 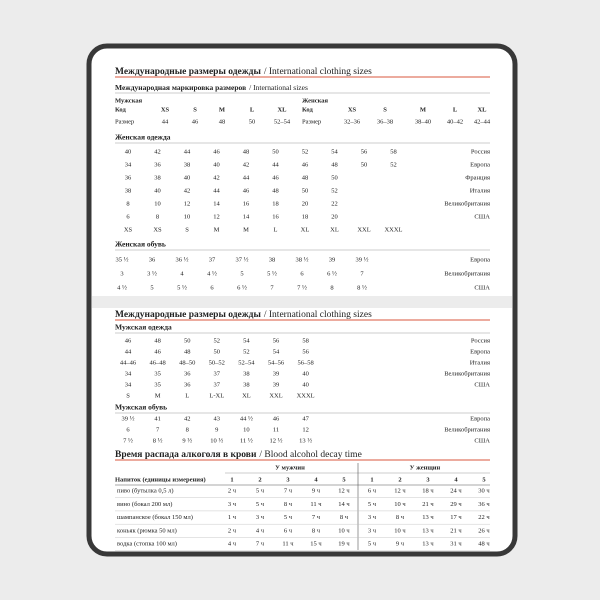 What do you see at coordinates (259, 479) in the screenshot?
I see `column-number: 2` at bounding box center [259, 479].